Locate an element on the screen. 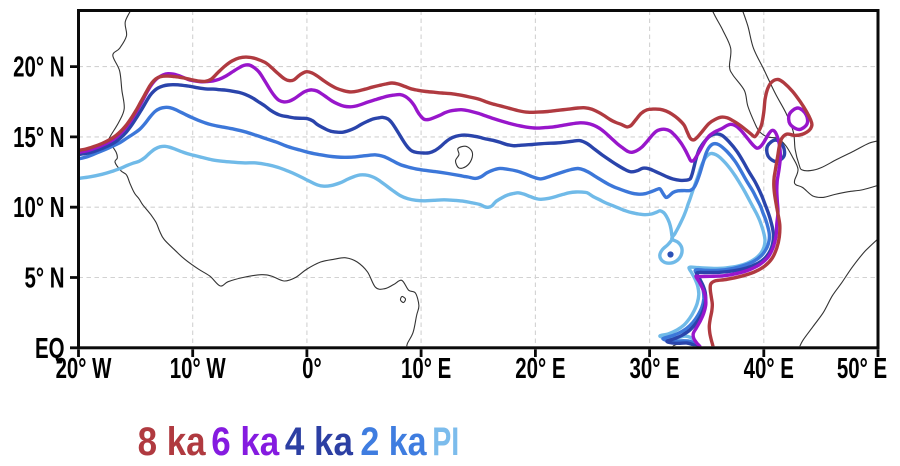  svg-text: 50° E is located at coordinates (862, 369).